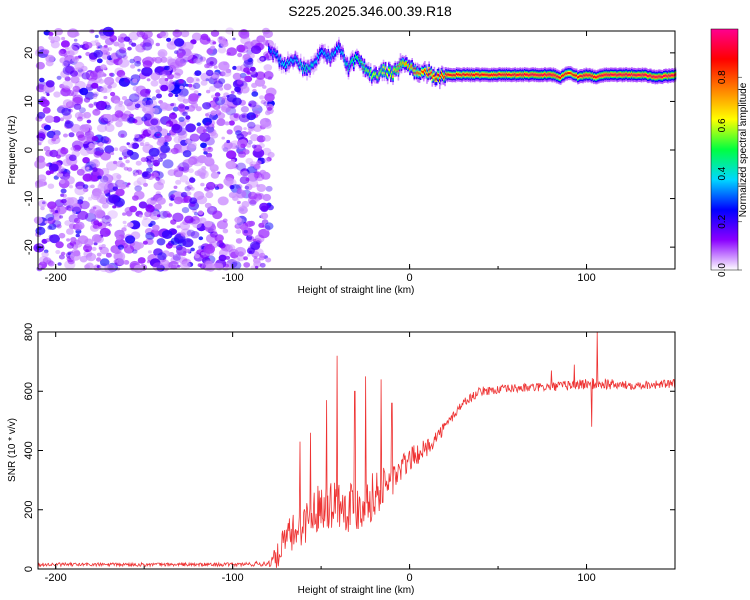  I want to click on colorbar-tick-label: 0.8, so click(722, 77).